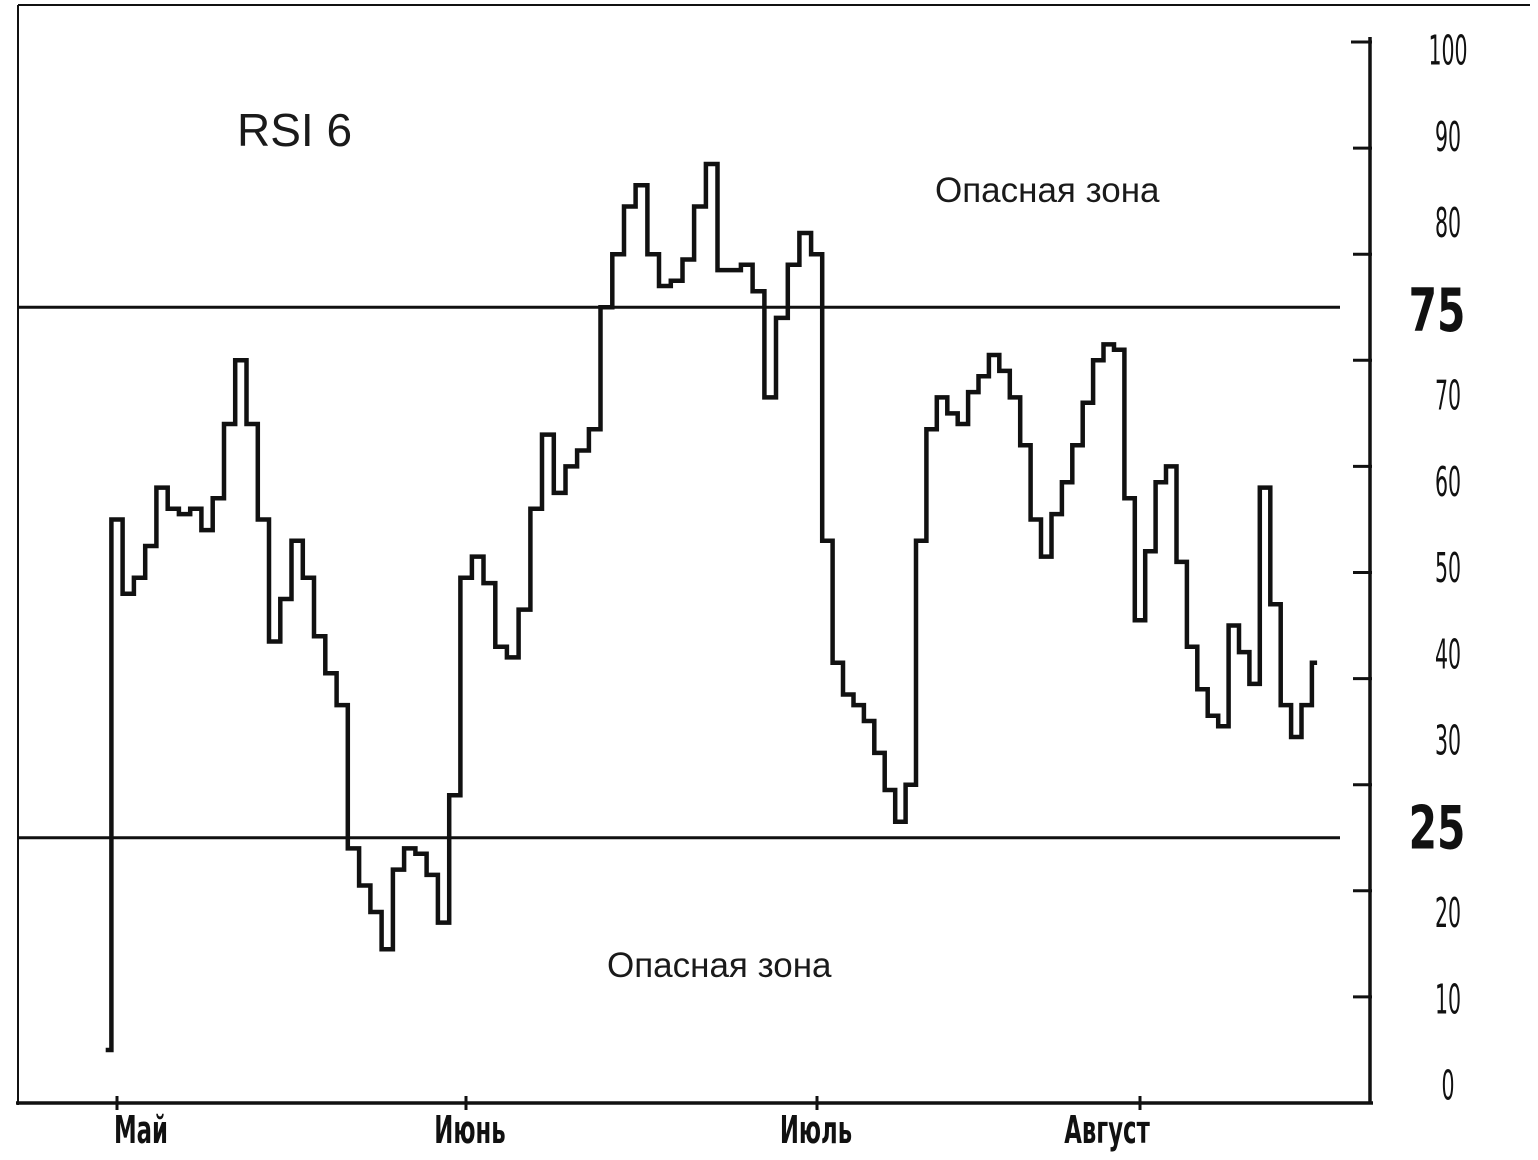  I want to click on danger-zone-label-lower: Опасная зона, so click(719, 965).